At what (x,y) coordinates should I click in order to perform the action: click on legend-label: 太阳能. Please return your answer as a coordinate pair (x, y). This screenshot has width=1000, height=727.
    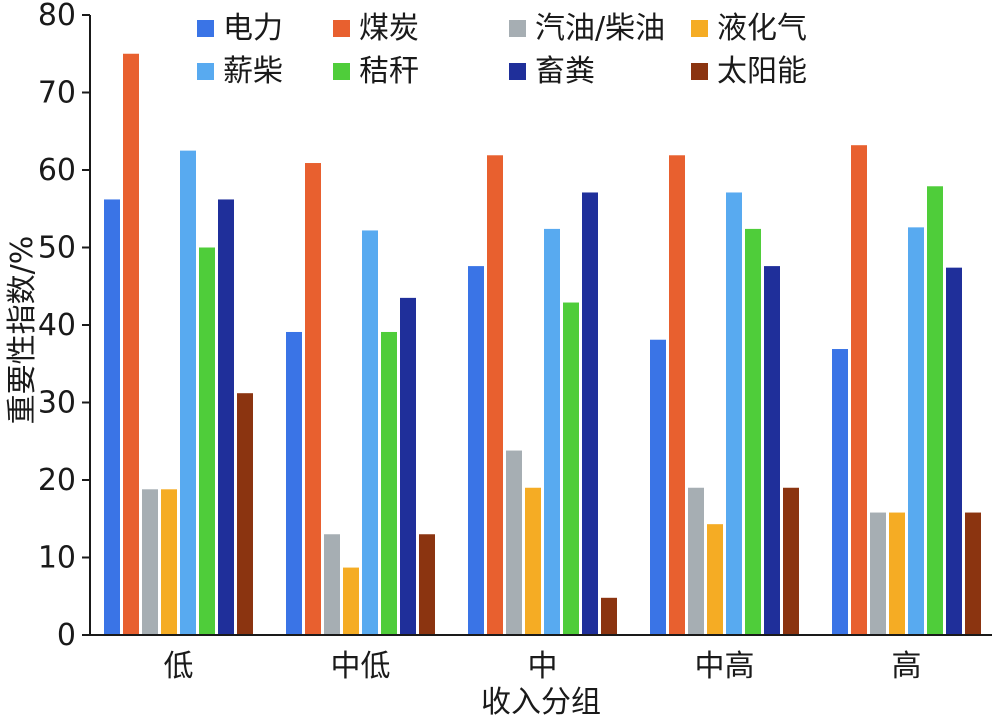
    Looking at the image, I should click on (762, 71).